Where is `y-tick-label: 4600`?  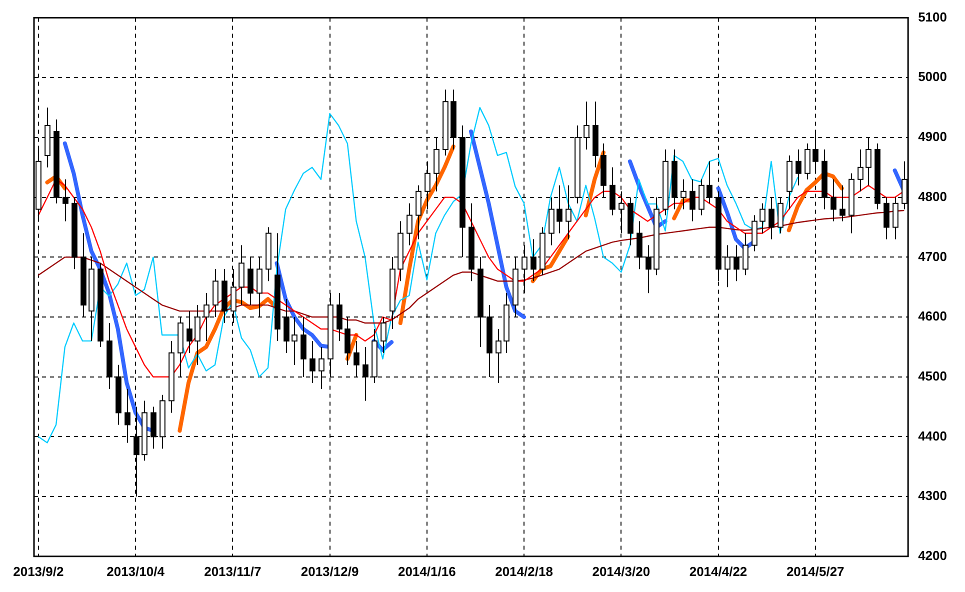
y-tick-label: 4600 is located at coordinates (932, 316).